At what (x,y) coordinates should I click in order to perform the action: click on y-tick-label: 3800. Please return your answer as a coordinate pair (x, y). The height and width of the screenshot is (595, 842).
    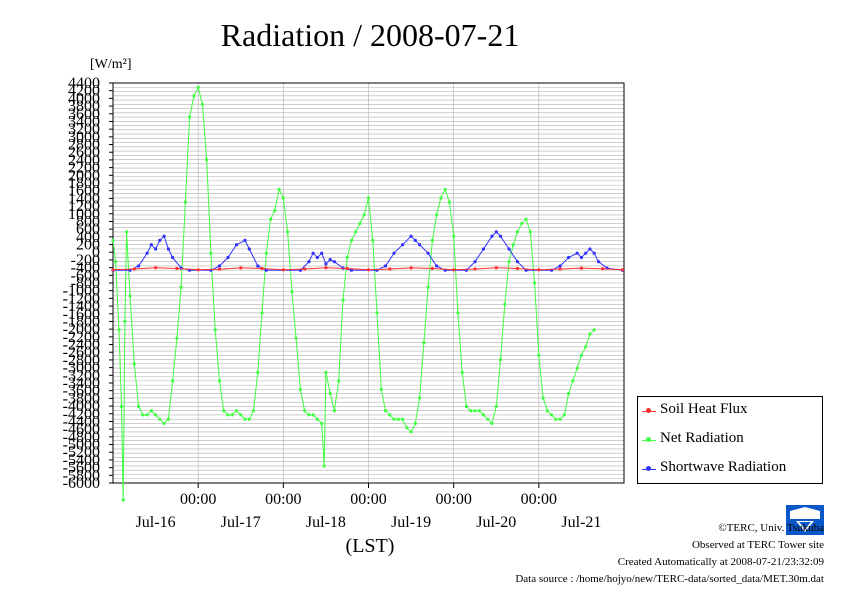
    Looking at the image, I should click on (84, 106).